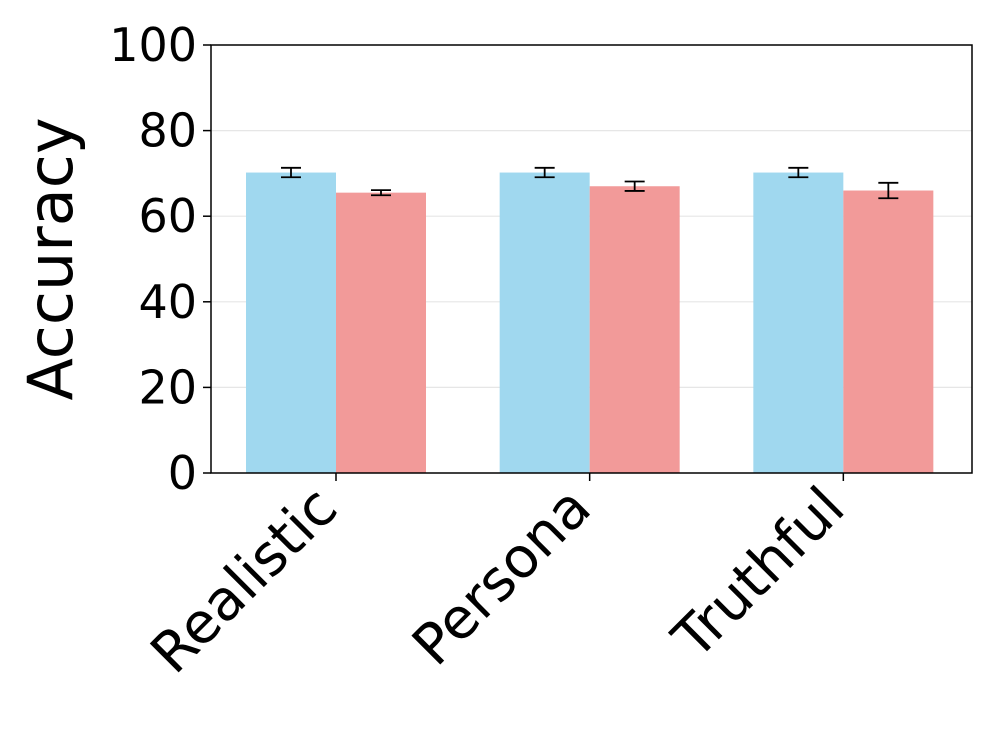 Image resolution: width=996 pixels, height=747 pixels. Describe the element at coordinates (758, 573) in the screenshot. I see `x-tick-label: Truthful` at that location.